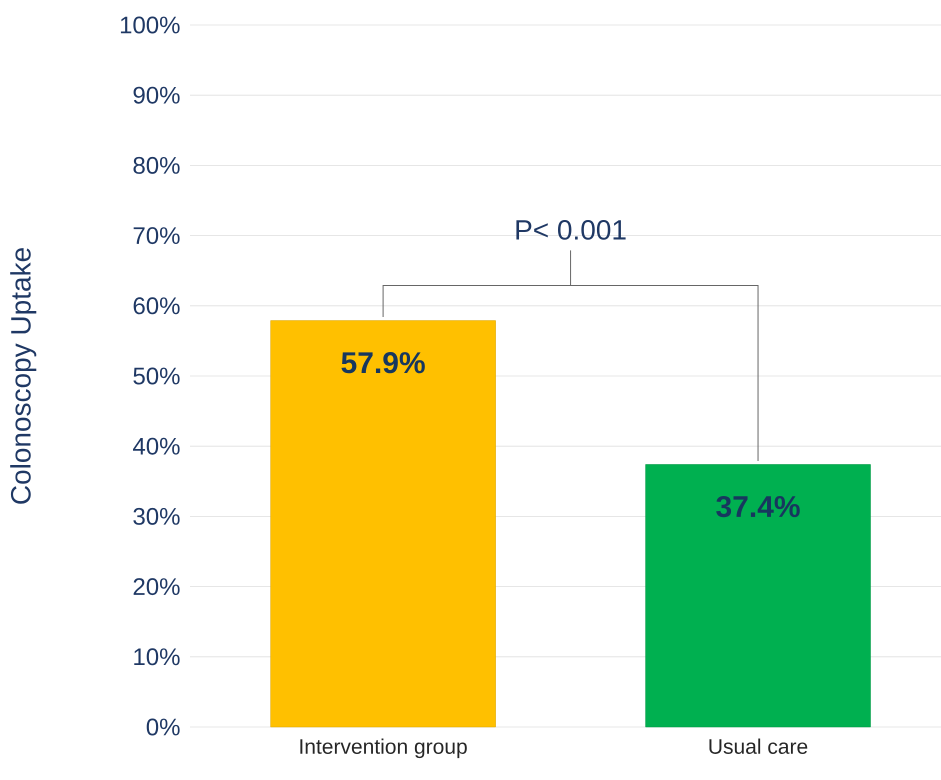 This screenshot has height=780, width=941. What do you see at coordinates (758, 507) in the screenshot?
I see `data-label: 37.4%` at bounding box center [758, 507].